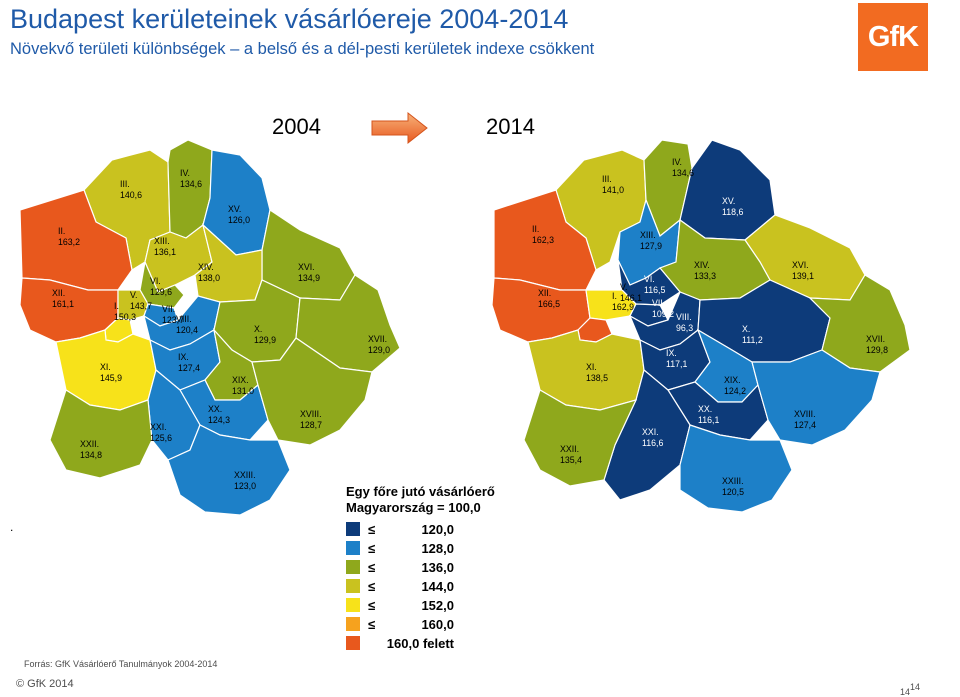  What do you see at coordinates (535, 229) in the screenshot?
I see `district-name: II.` at bounding box center [535, 229].